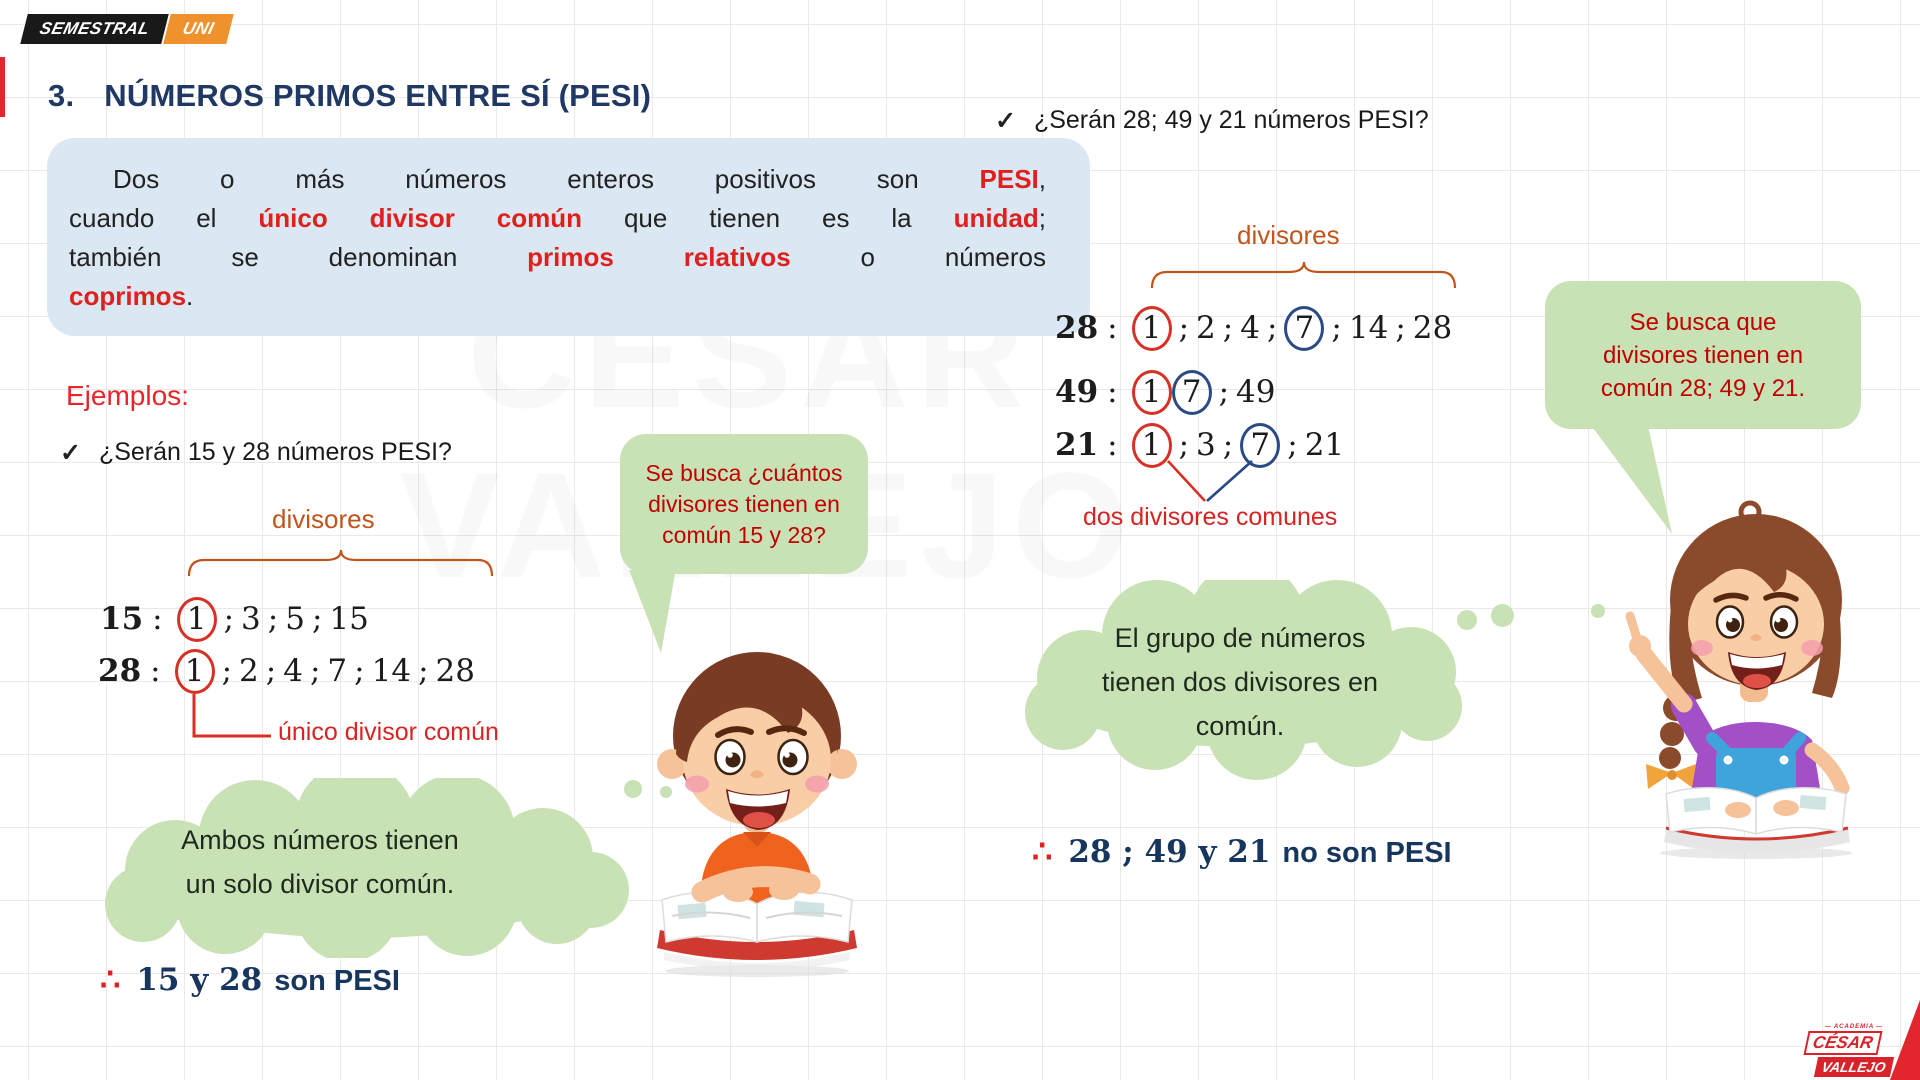 Image resolution: width=1920 pixels, height=1080 pixels. I want to click on course-badge: SEMESTRAL UNI, so click(127, 29).